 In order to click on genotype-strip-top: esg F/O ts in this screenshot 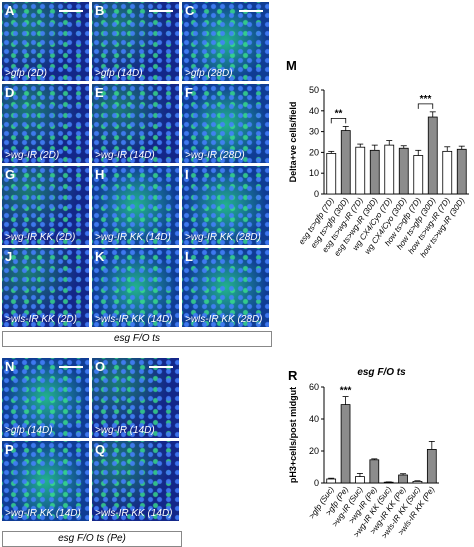, I will do `click(137, 339)`.